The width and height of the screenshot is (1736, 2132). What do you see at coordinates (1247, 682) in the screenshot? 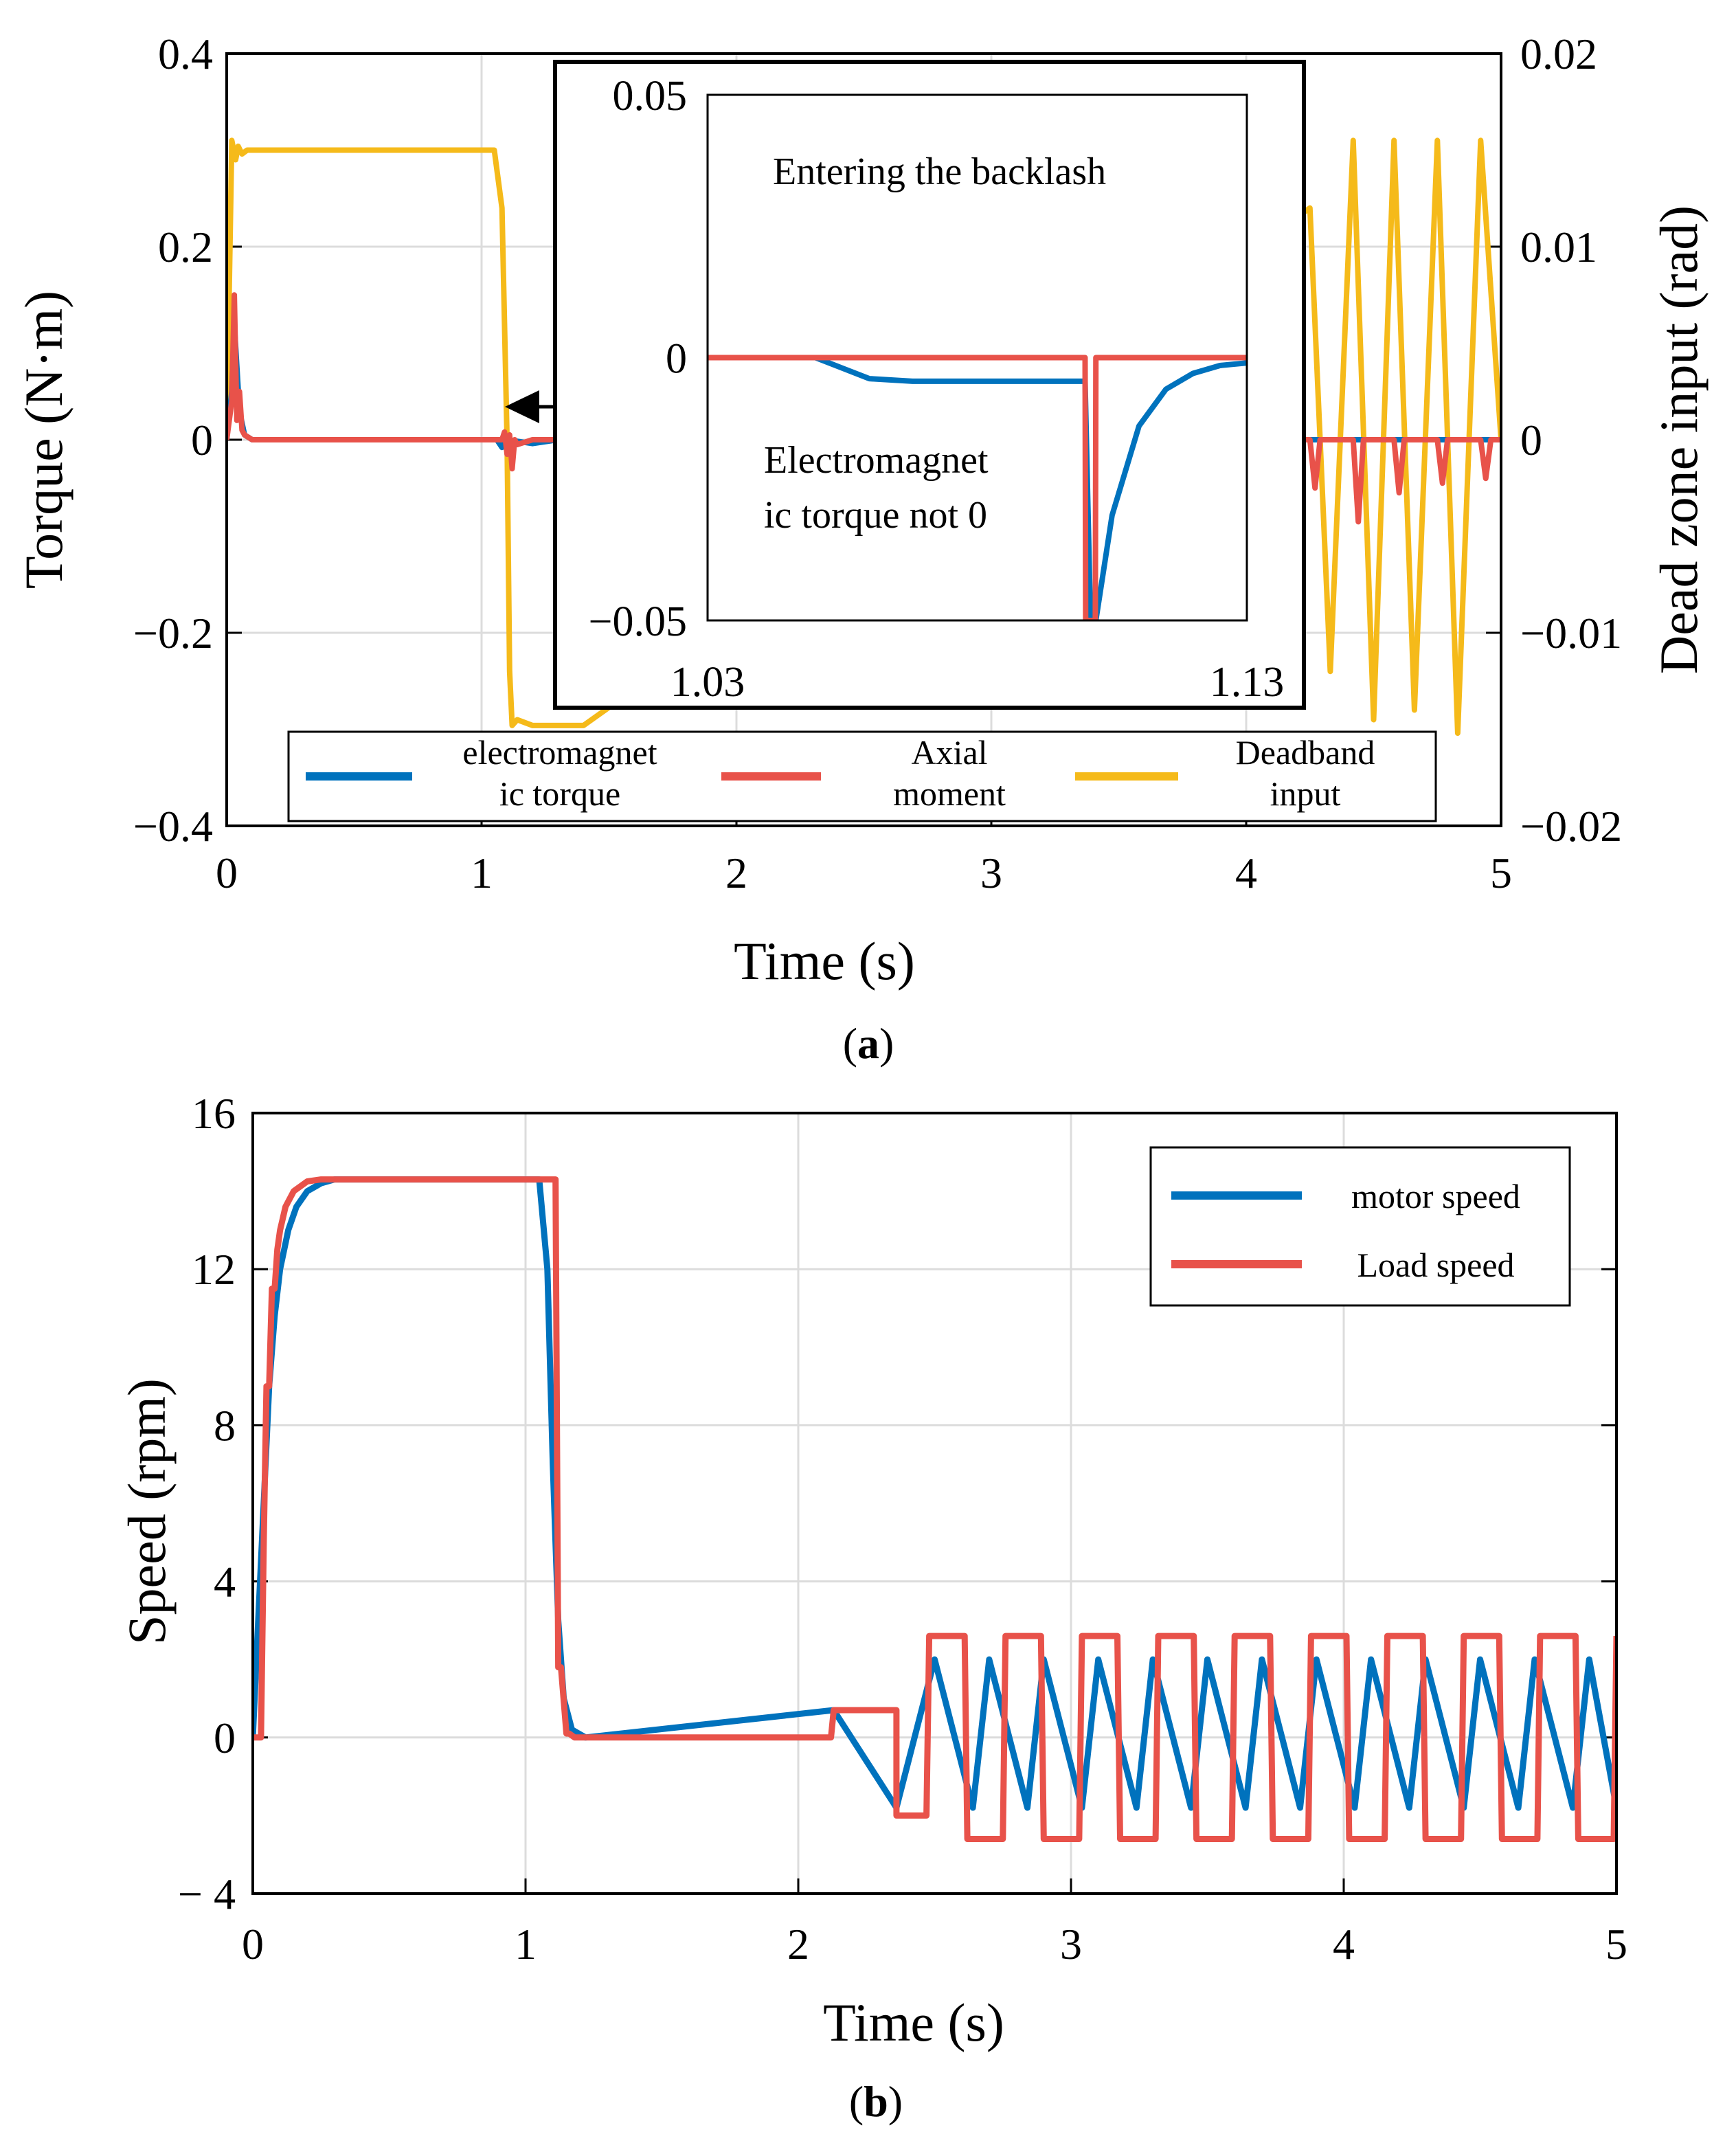
I see `inset-x-tick-label: 1.13` at bounding box center [1247, 682].